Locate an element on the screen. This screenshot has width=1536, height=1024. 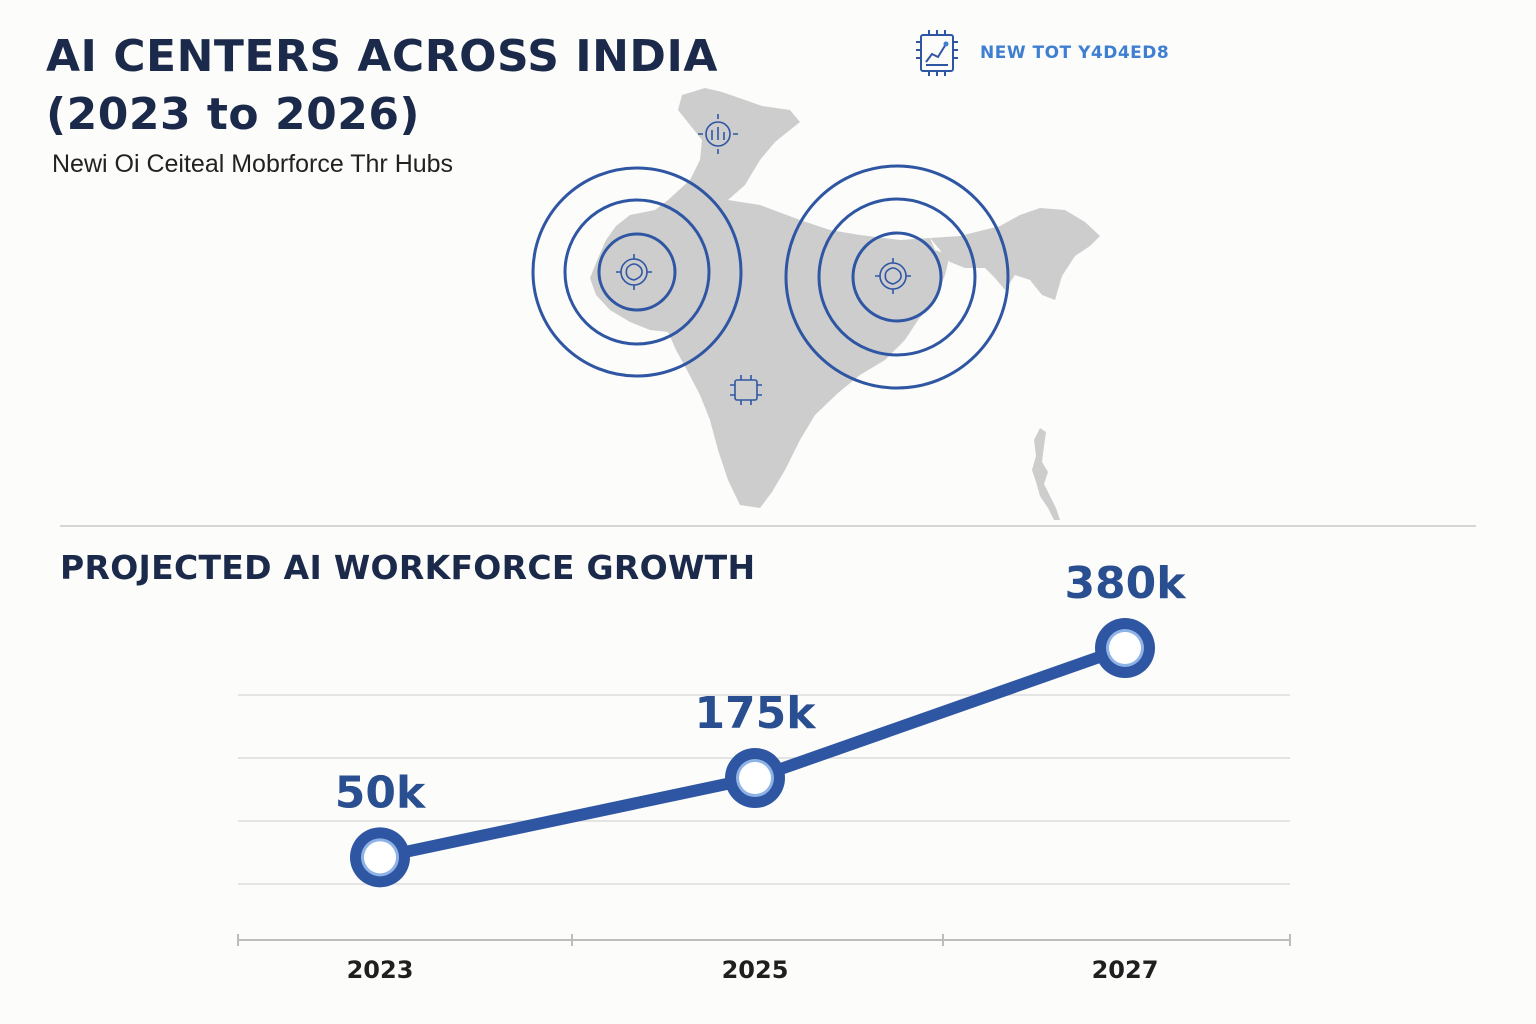
title-line-2: (2023 to 2026) is located at coordinates (233, 114).